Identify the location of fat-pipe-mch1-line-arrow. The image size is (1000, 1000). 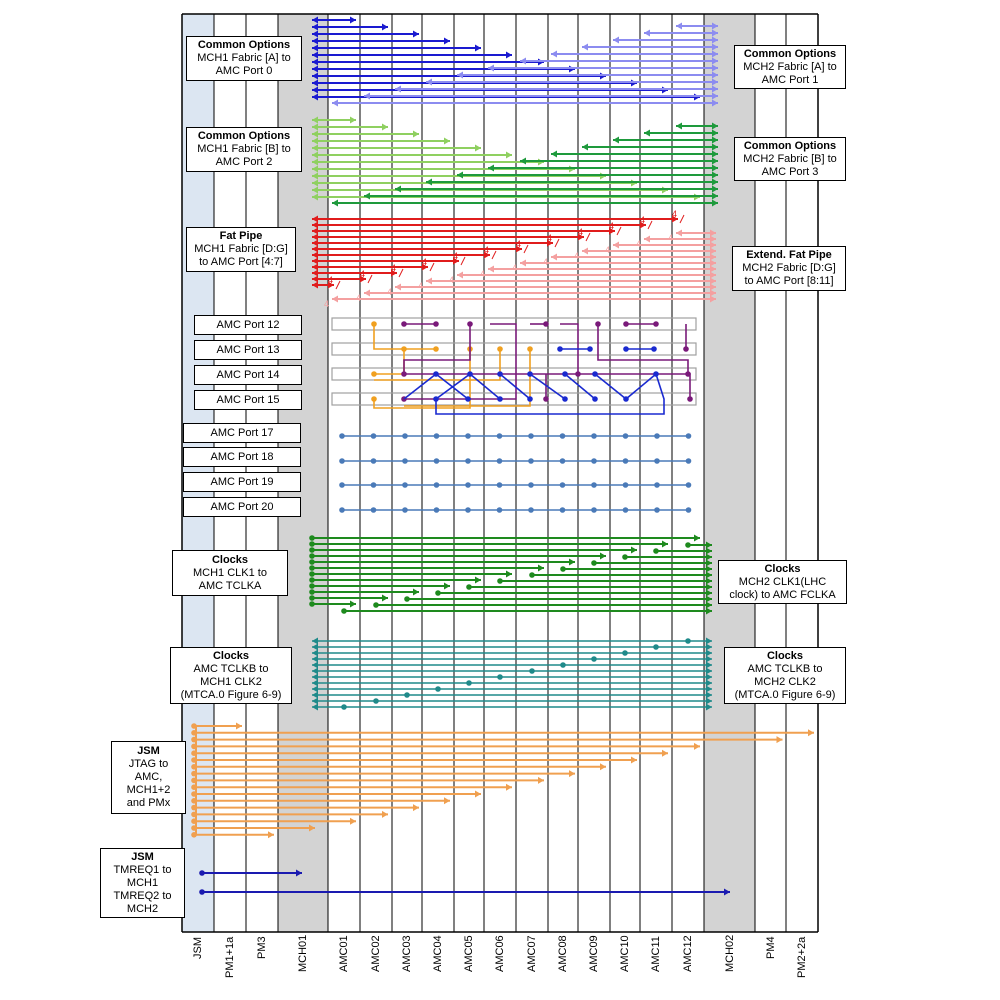
(612, 231).